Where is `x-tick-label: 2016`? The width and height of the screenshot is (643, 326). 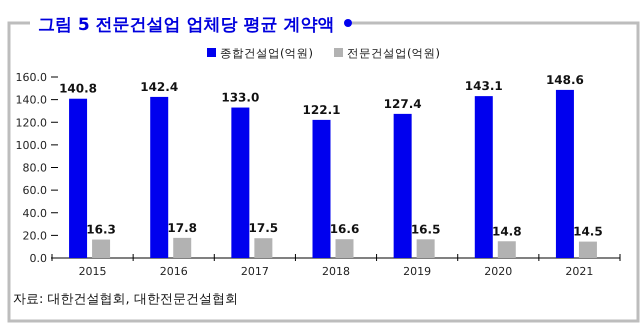 x-tick-label: 2016 is located at coordinates (174, 271).